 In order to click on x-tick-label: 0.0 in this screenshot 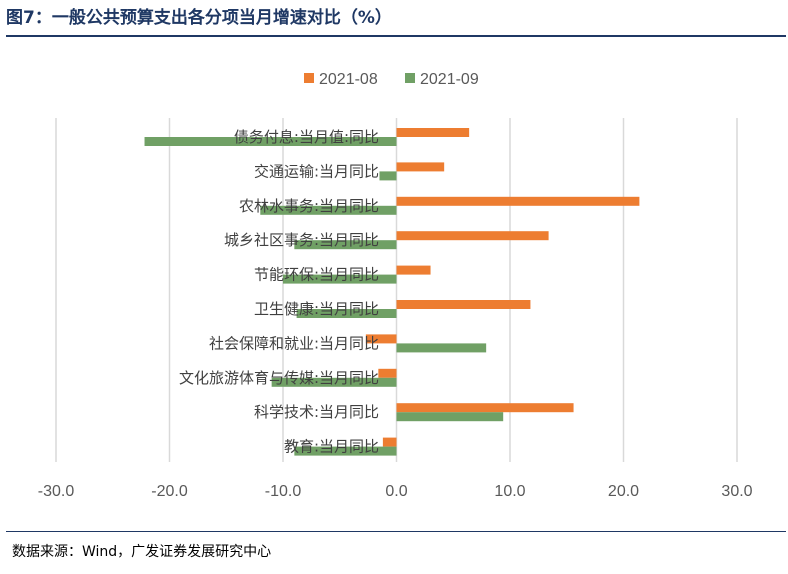, I will do `click(396, 491)`.